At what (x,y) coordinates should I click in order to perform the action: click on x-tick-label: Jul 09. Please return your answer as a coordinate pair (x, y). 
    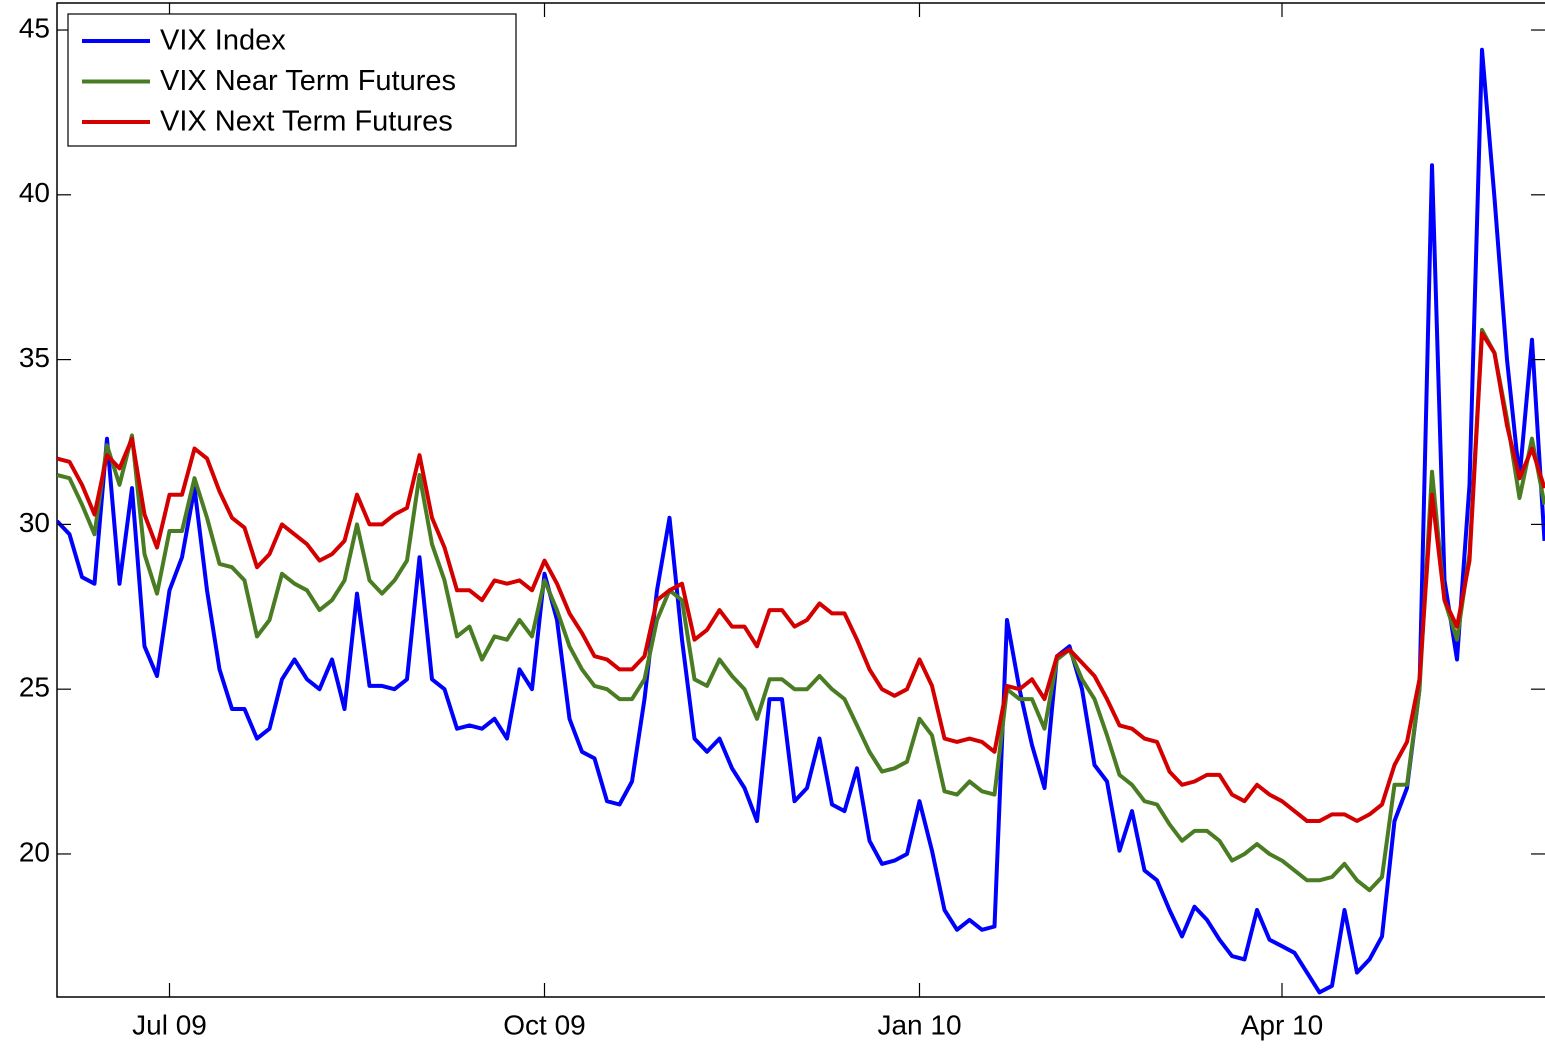
    Looking at the image, I should click on (169, 1024).